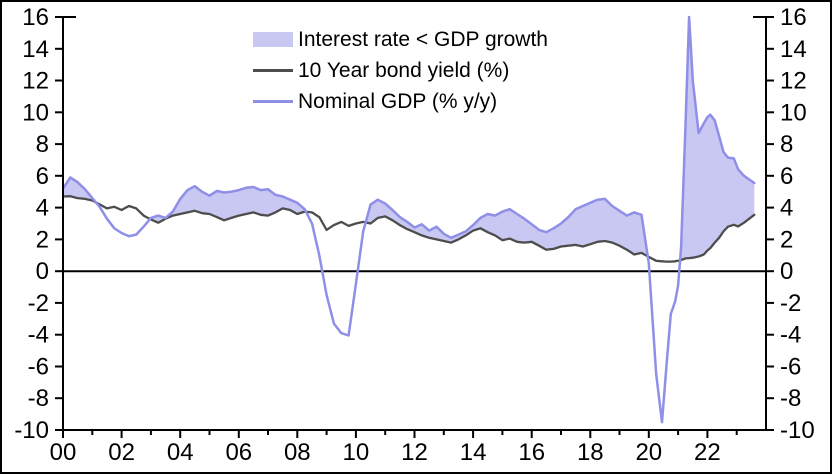 Image resolution: width=832 pixels, height=474 pixels. What do you see at coordinates (42, 239) in the screenshot?
I see `y-left-tick-label: 2` at bounding box center [42, 239].